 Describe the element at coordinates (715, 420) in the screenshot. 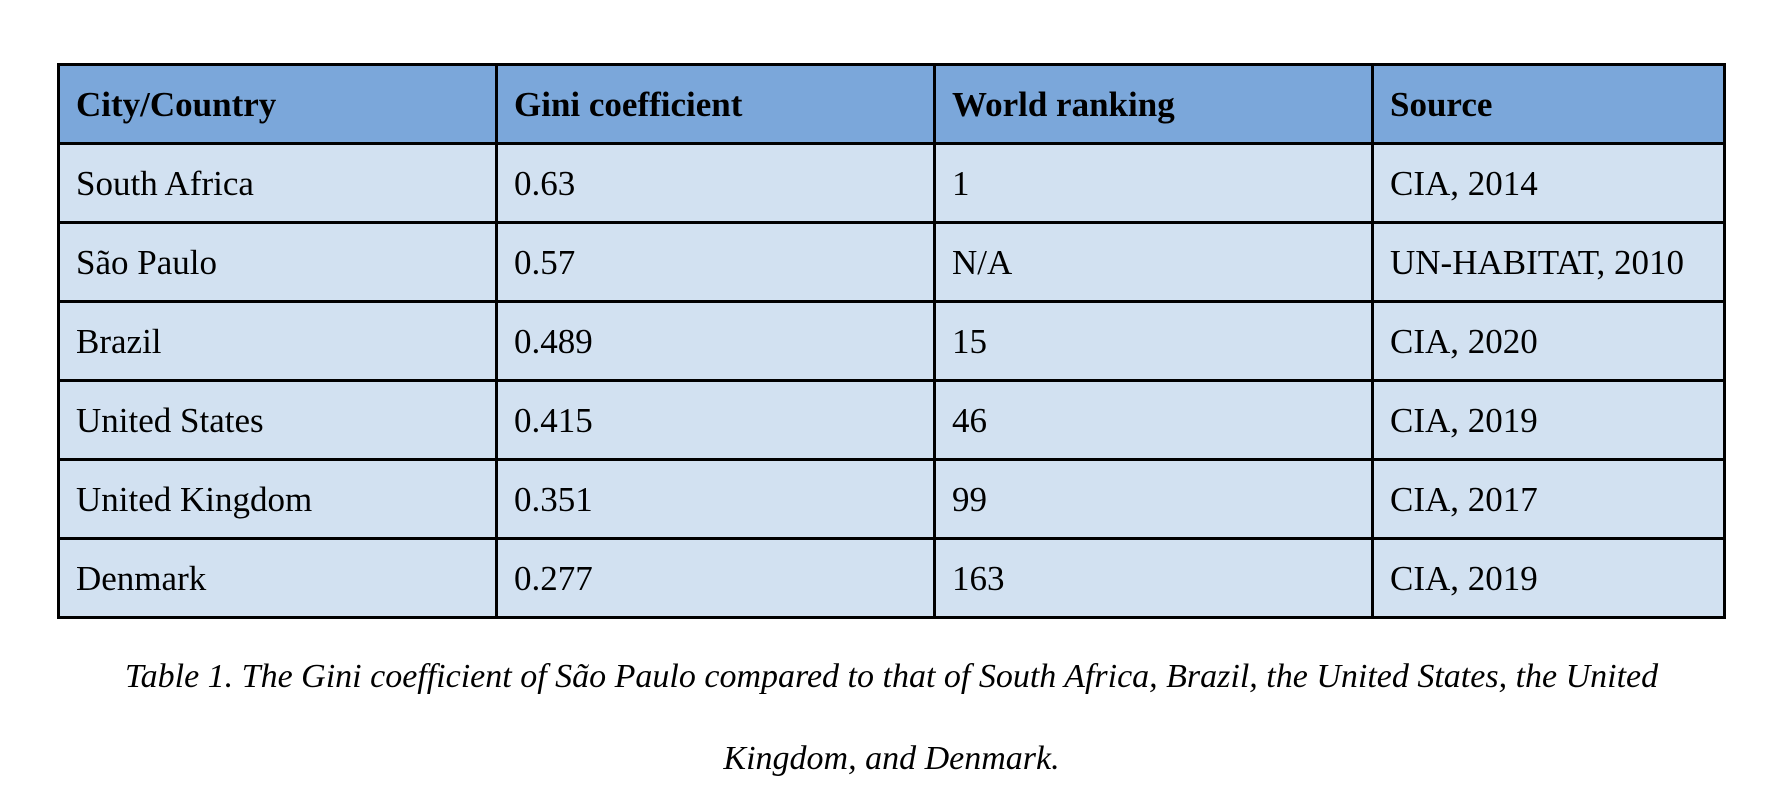

I see `cell-gini-coefficient: 0.415` at that location.